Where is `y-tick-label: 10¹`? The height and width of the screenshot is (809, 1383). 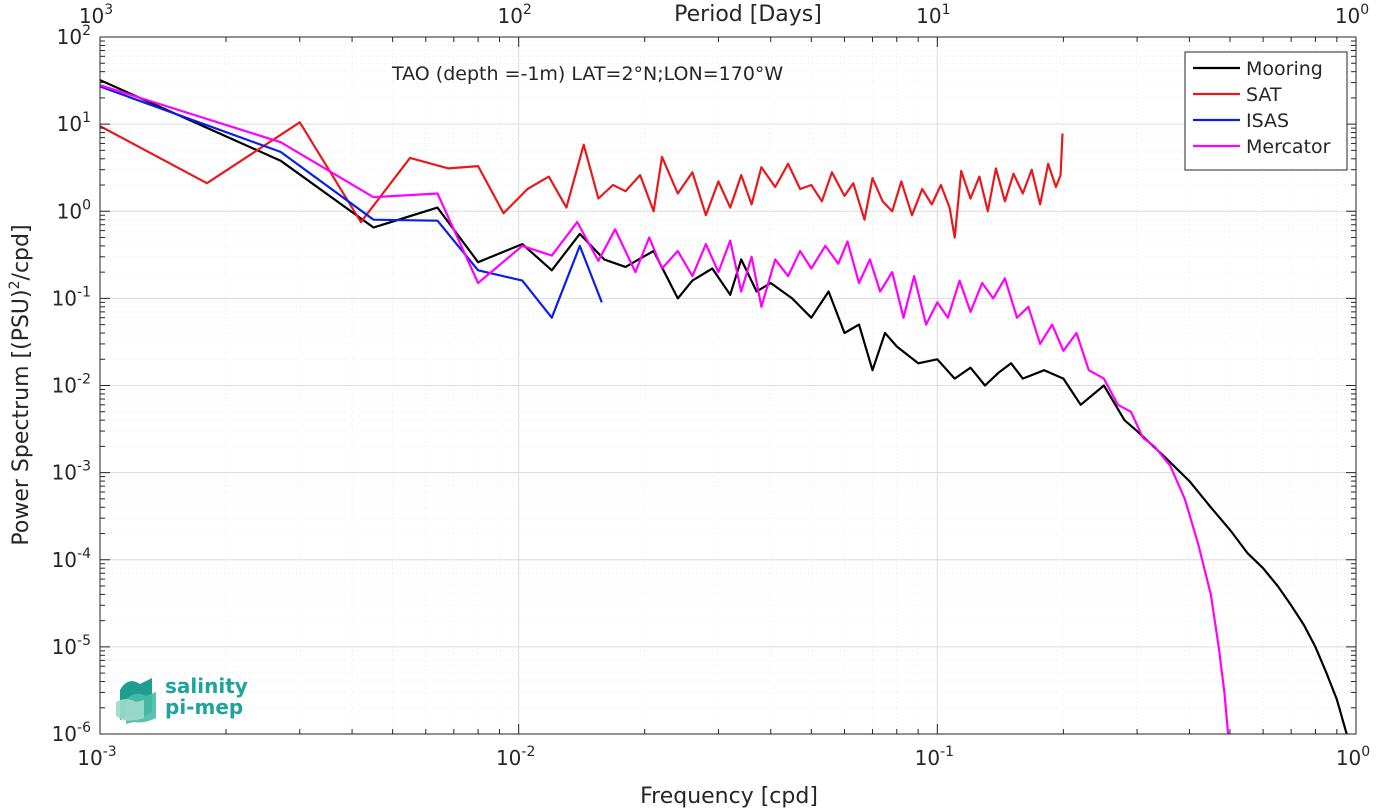 y-tick-label: 10¹ is located at coordinates (74, 123).